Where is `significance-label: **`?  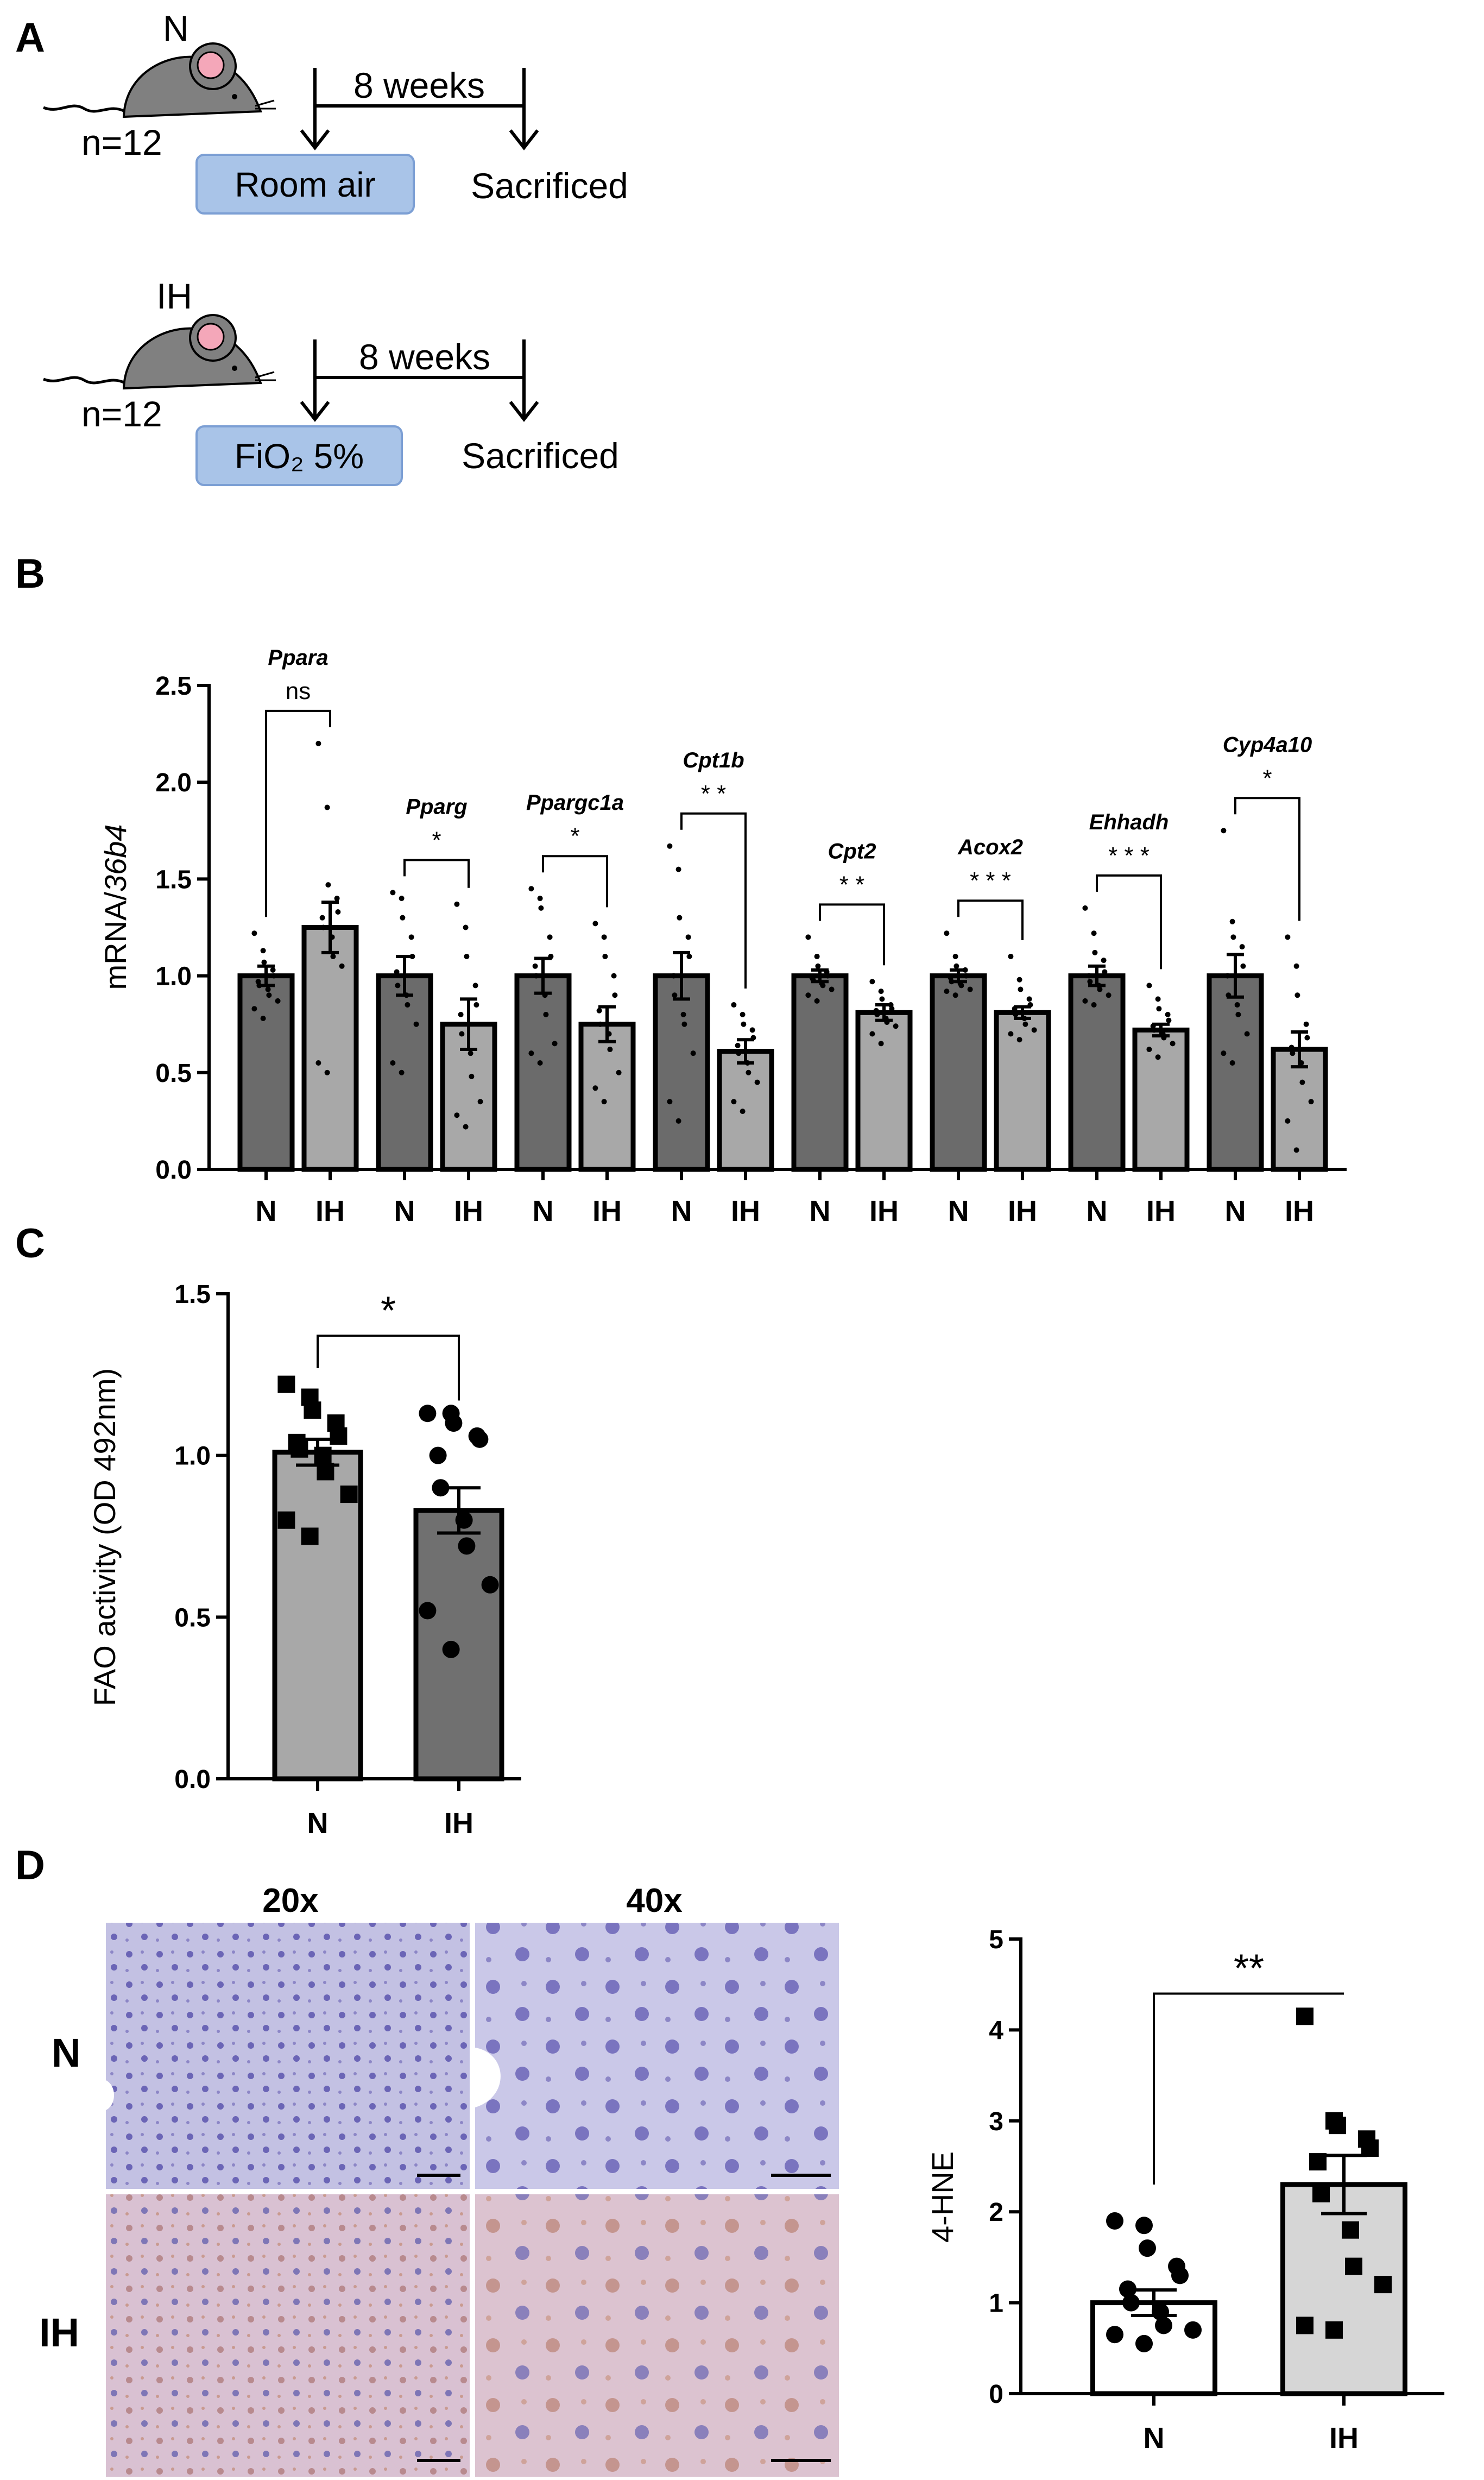 significance-label: ** is located at coordinates (1249, 1968).